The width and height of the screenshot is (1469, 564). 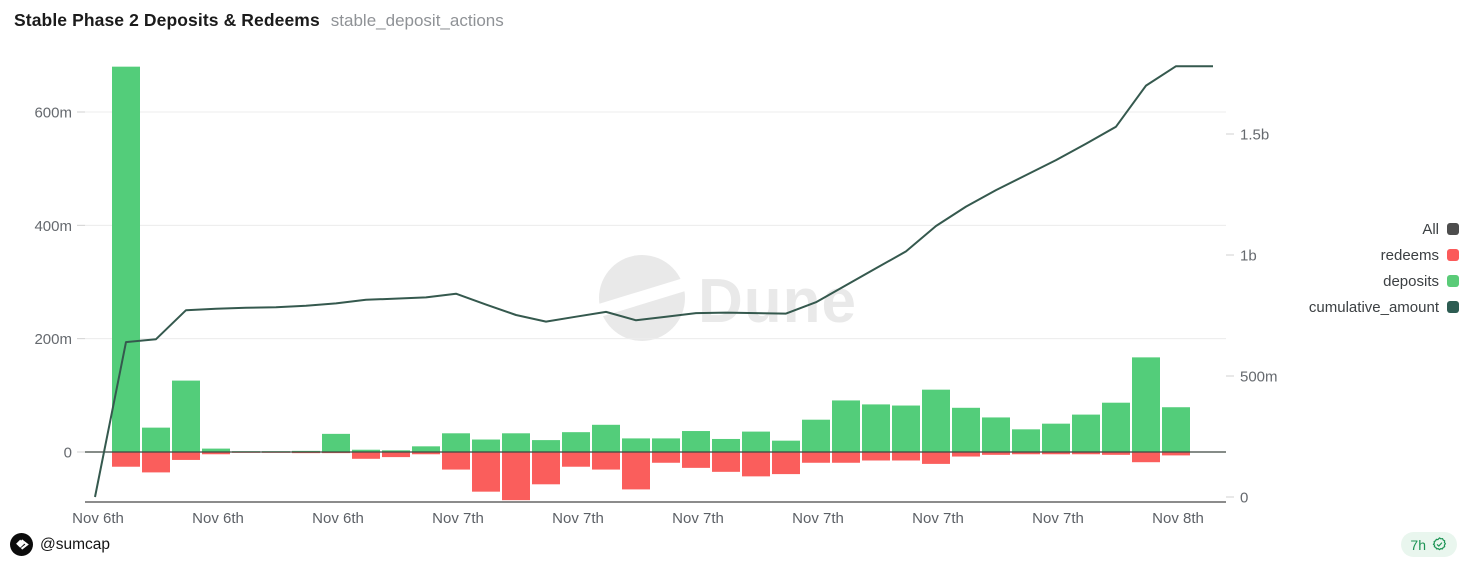 What do you see at coordinates (1418, 544) in the screenshot?
I see `last-updated-text: 7h` at bounding box center [1418, 544].